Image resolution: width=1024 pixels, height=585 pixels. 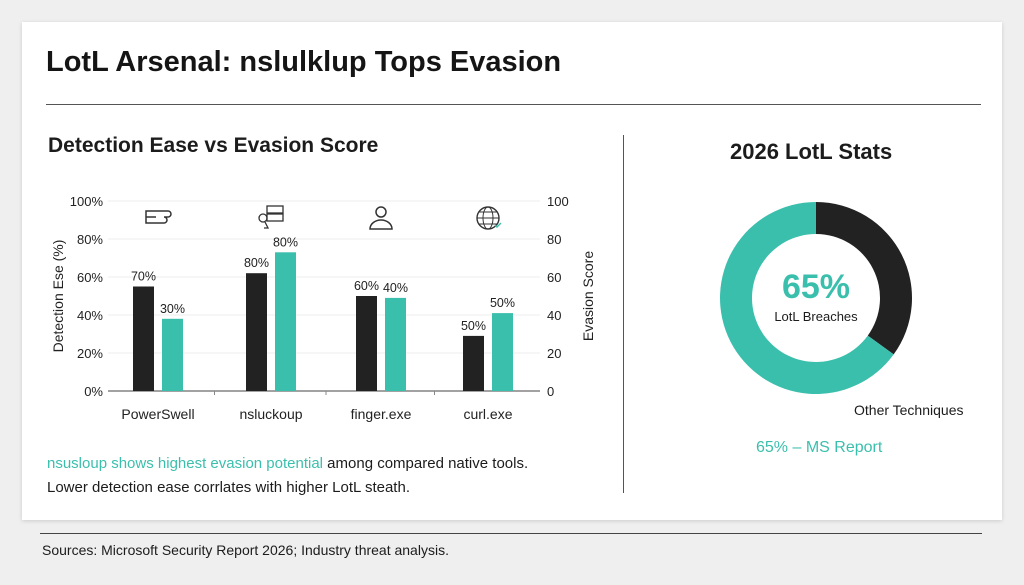 What do you see at coordinates (623, 314) in the screenshot?
I see `section-divider` at bounding box center [623, 314].